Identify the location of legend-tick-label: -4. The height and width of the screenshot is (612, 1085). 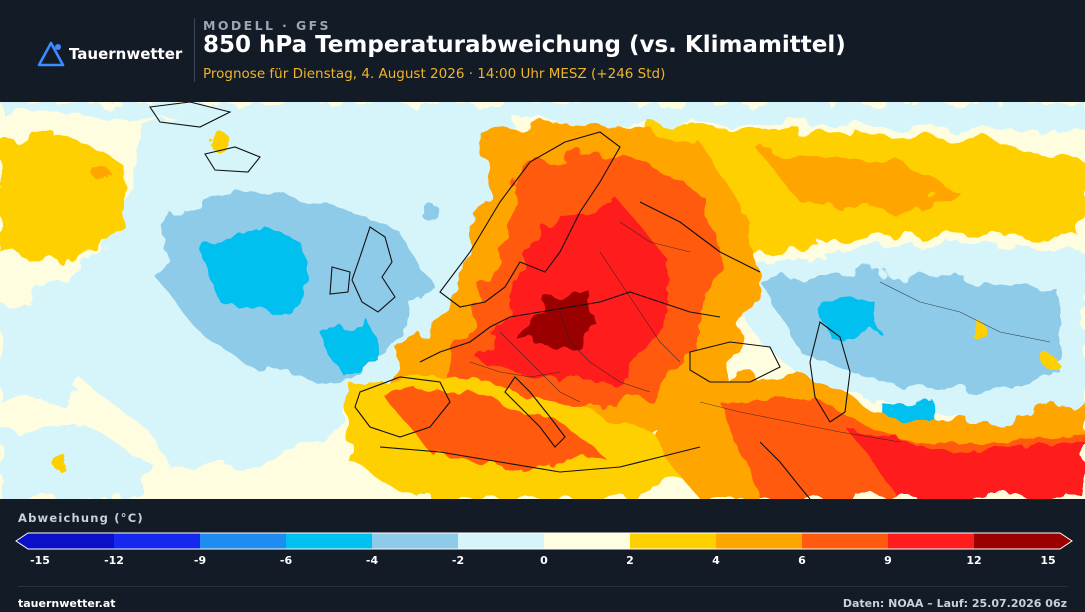
(372, 560).